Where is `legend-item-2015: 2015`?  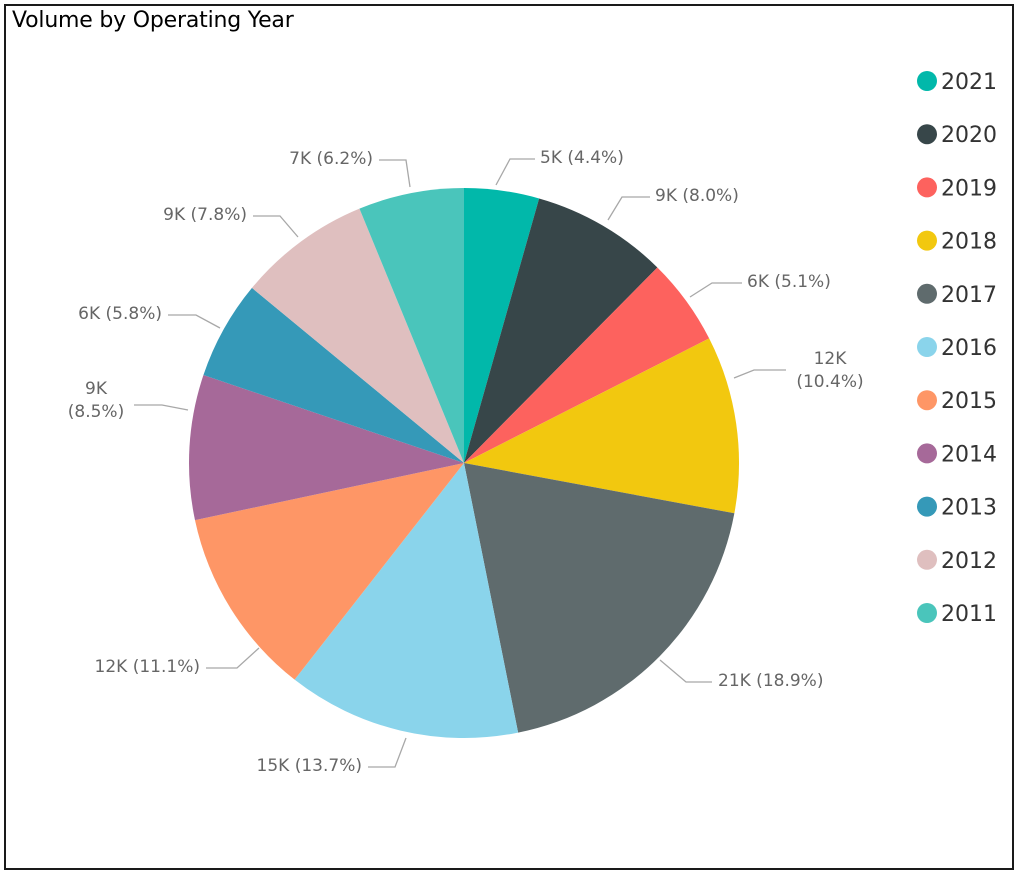
legend-item-2015: 2015 is located at coordinates (957, 401).